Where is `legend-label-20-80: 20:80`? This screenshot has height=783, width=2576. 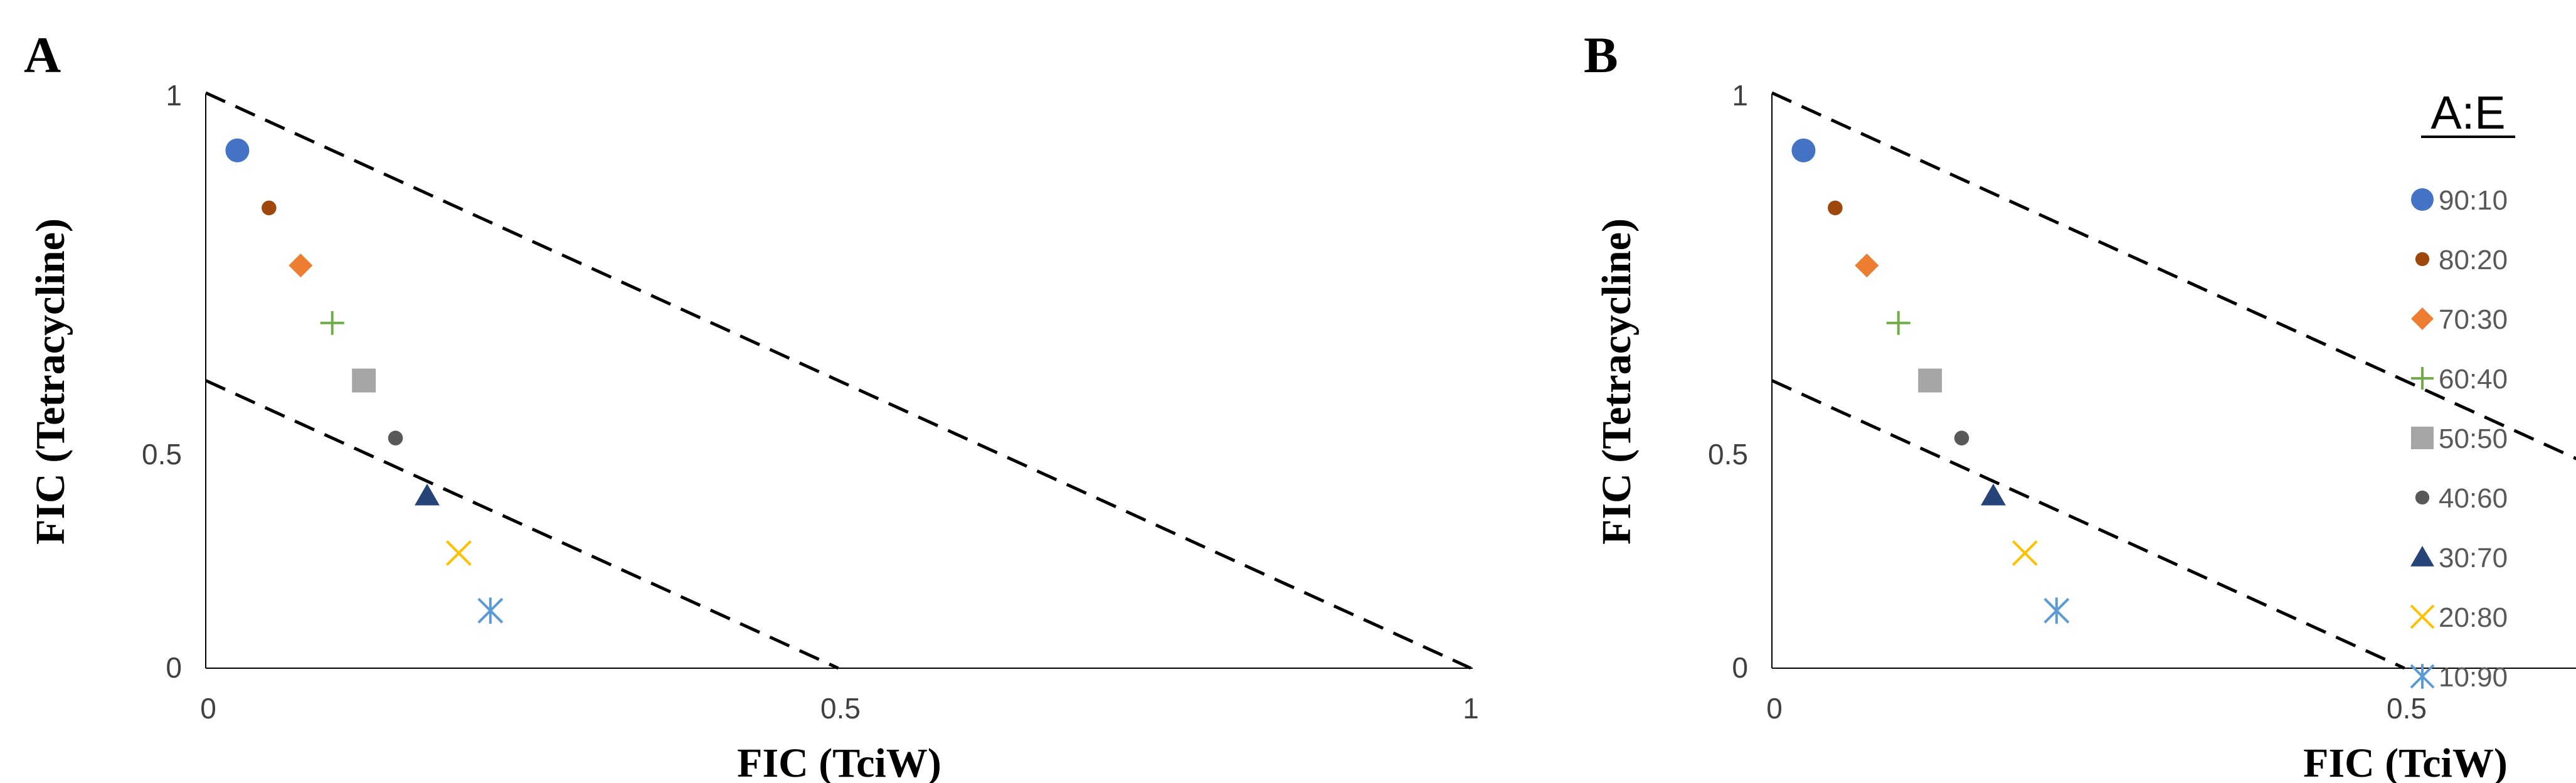 legend-label-20-80: 20:80 is located at coordinates (2473, 617).